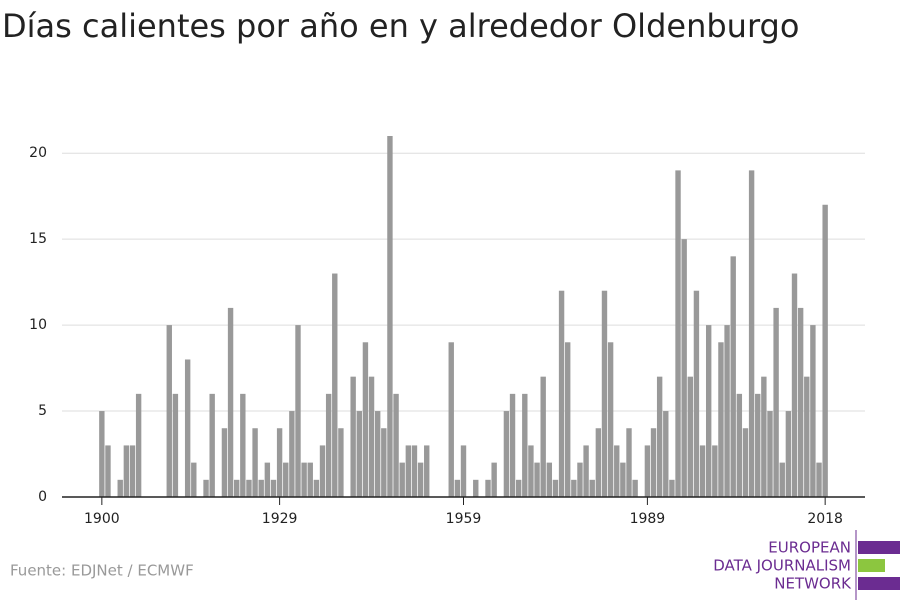 This screenshot has width=900, height=600. Describe the element at coordinates (806, 565) in the screenshot. I see `logo: EUROPEAN DATA JOURNALISM NETWORK` at that location.